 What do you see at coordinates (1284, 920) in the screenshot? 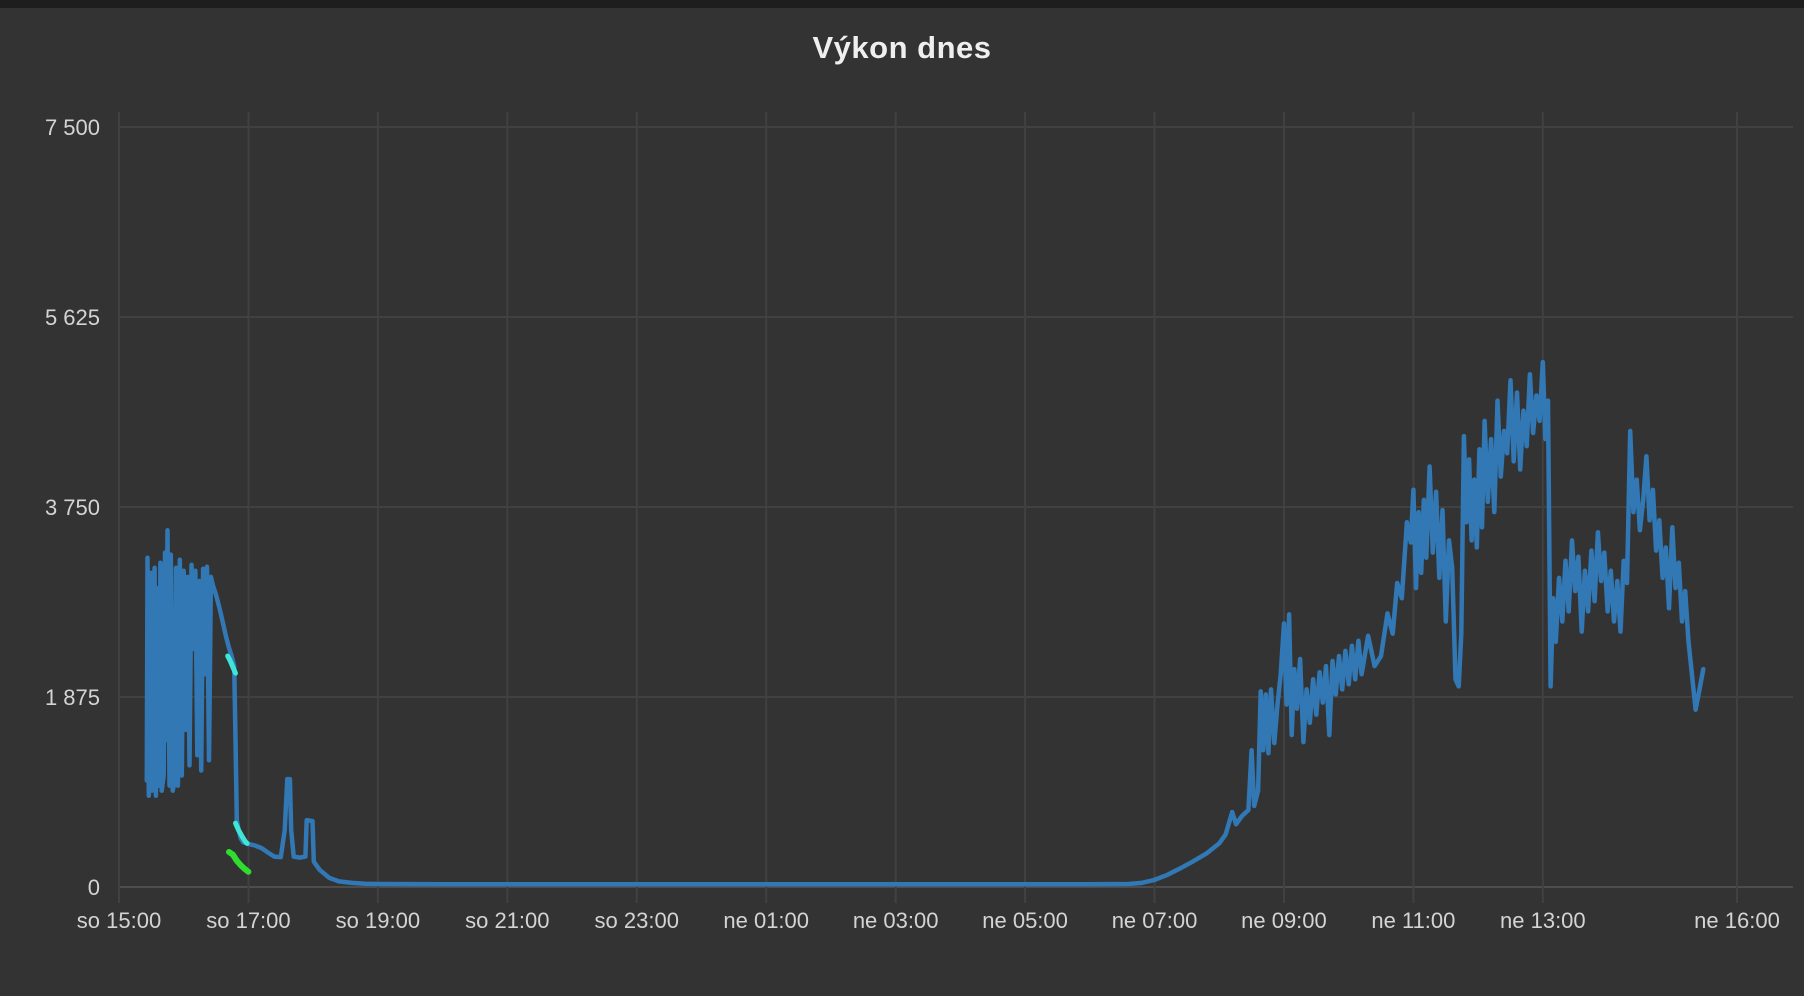
I see `x-tick-label: ne 09:00` at bounding box center [1284, 920].